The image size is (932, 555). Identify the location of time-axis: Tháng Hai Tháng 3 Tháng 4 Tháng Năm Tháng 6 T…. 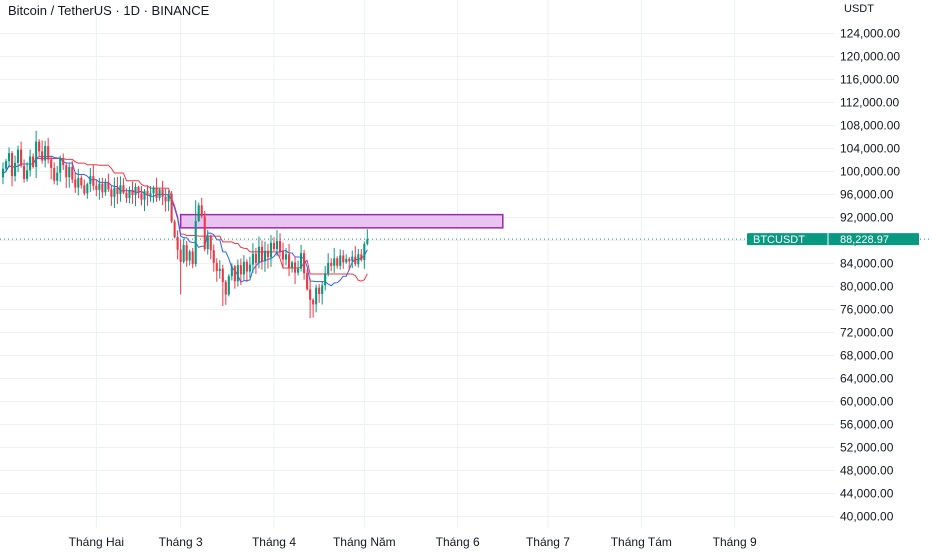
(413, 542).